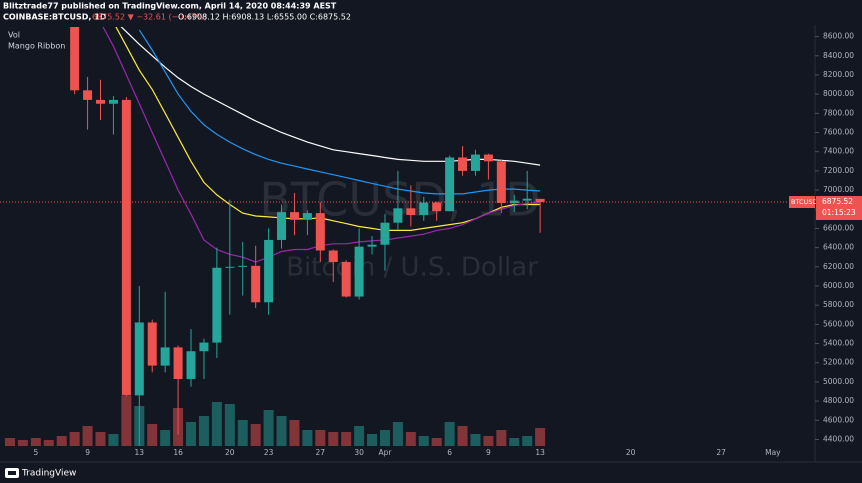  Describe the element at coordinates (838, 170) in the screenshot. I see `y-tick-label: 7200.00` at that location.